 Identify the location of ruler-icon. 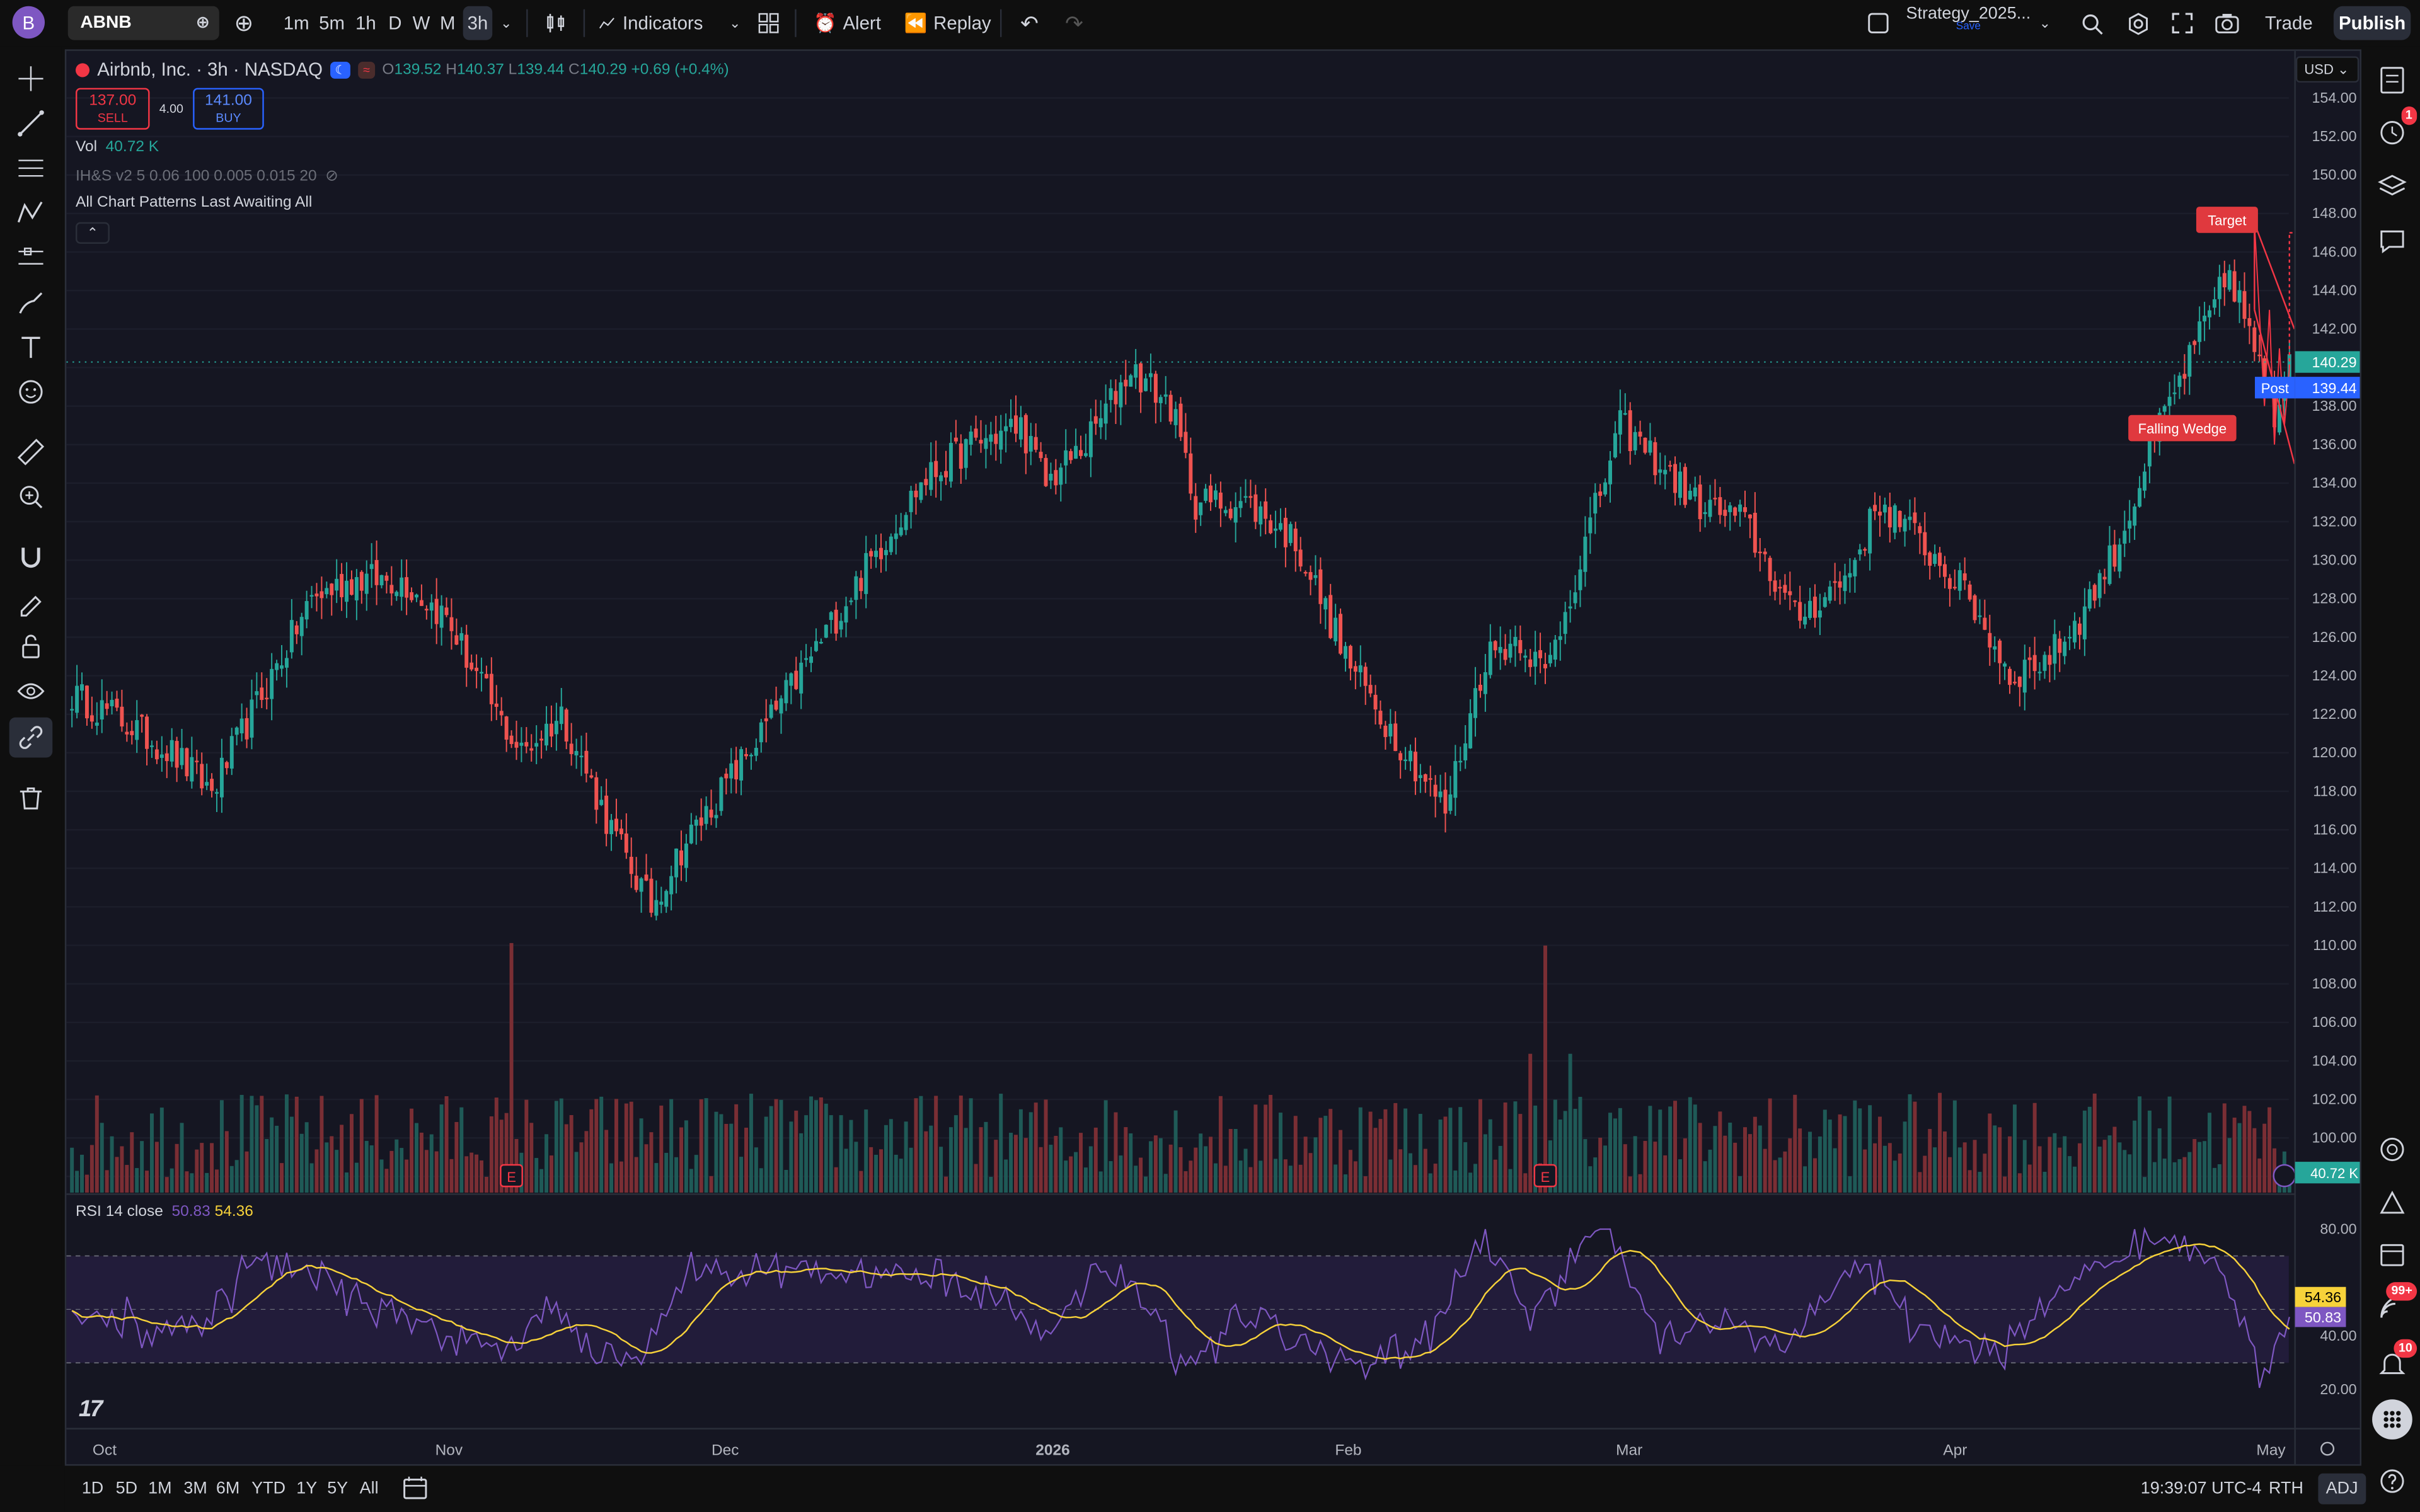
(31, 452).